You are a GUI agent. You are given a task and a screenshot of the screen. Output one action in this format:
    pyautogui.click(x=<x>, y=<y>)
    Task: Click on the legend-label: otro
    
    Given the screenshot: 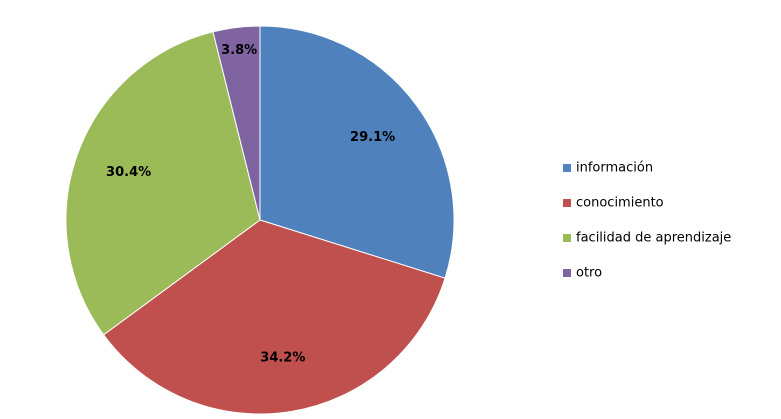 What is the action you would take?
    pyautogui.click(x=589, y=273)
    